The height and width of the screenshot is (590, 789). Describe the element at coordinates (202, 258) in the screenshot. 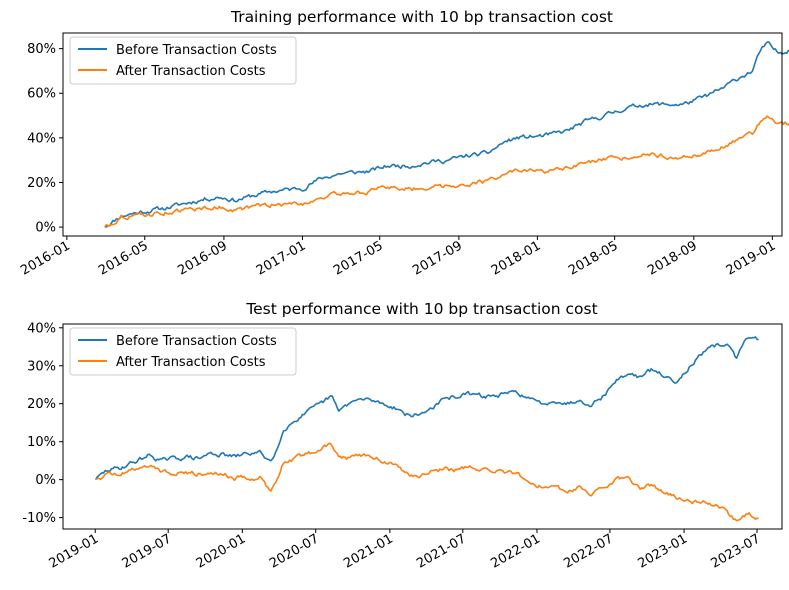

I see `x-tick-label: 2016-09` at that location.